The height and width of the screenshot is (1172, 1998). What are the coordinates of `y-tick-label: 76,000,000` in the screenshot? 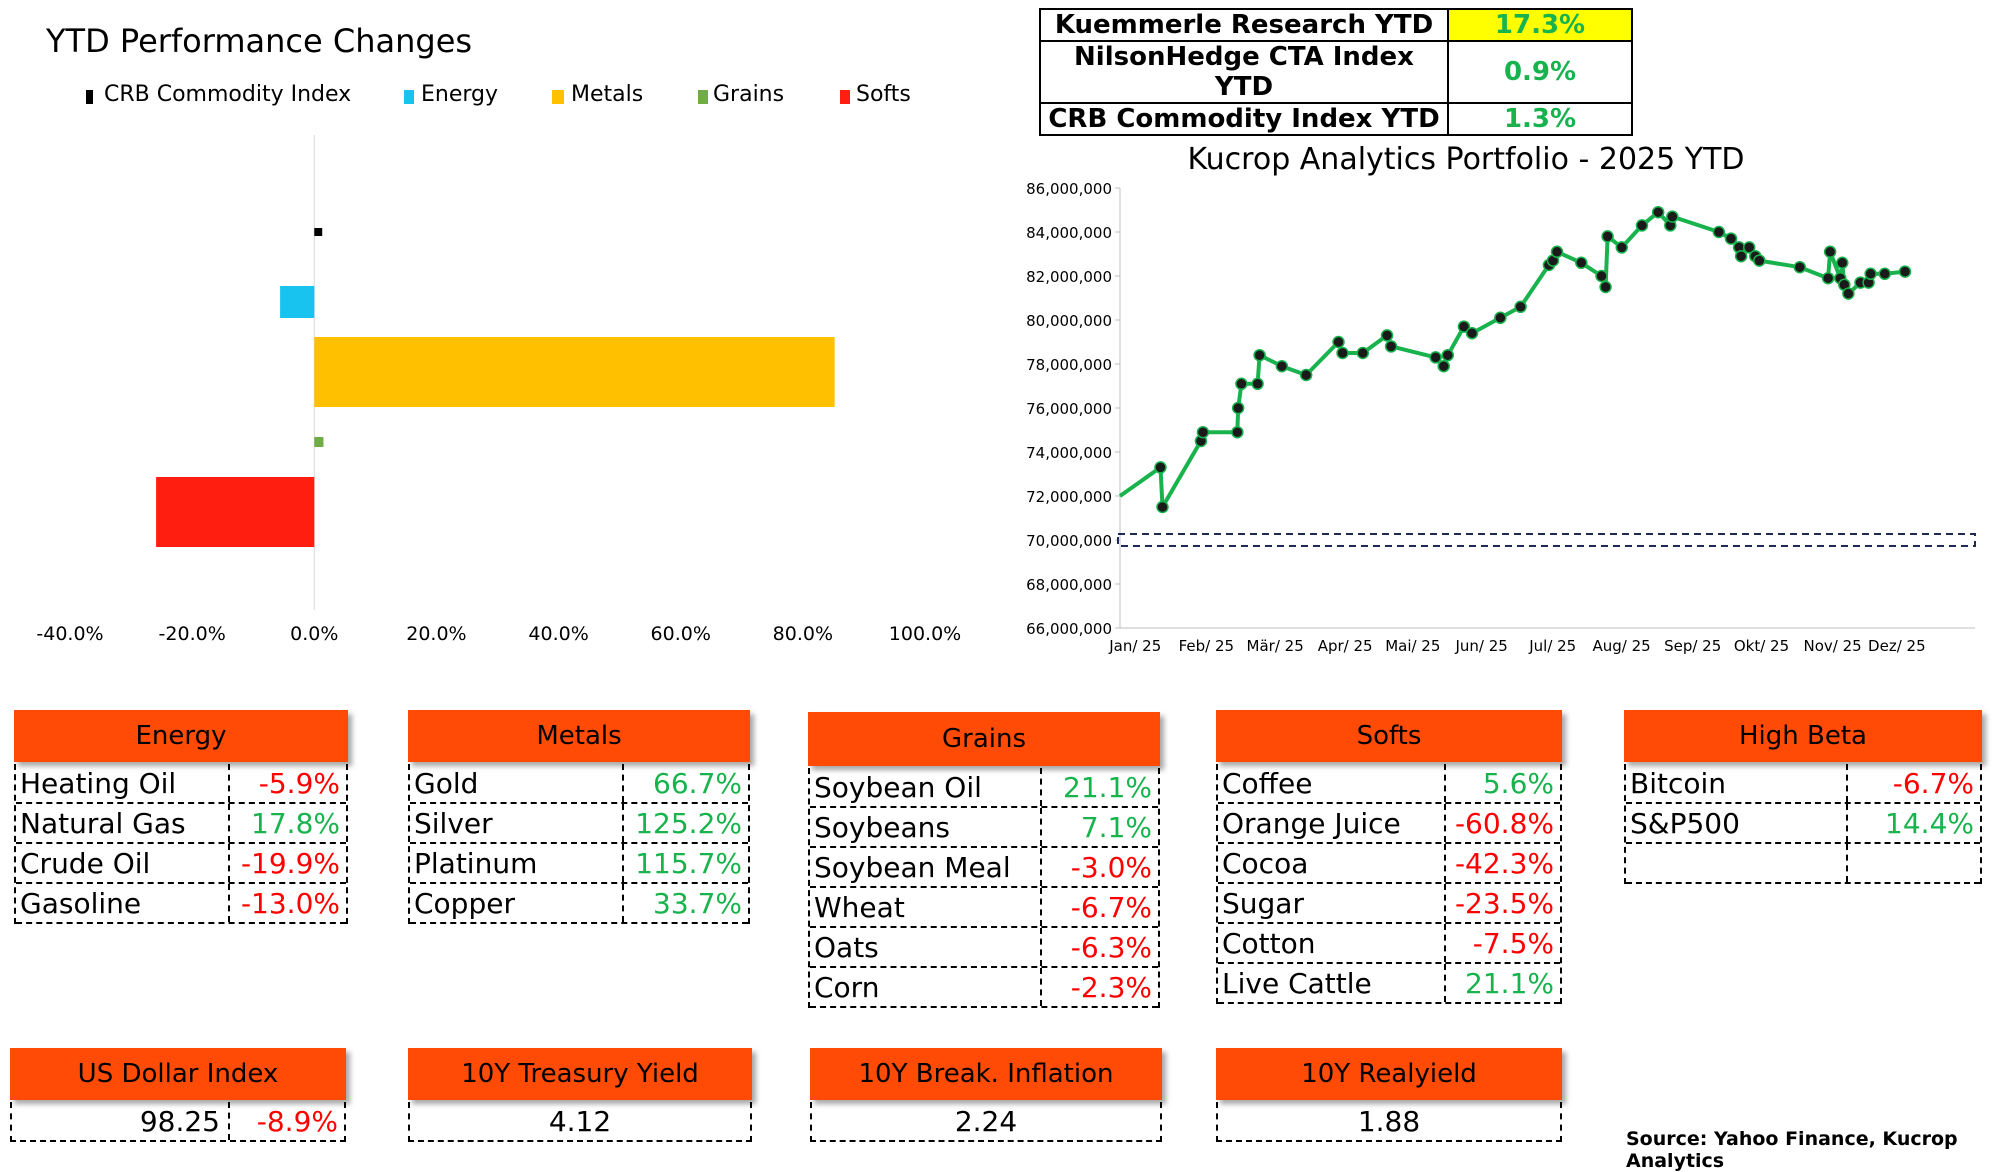 It's located at (1069, 409).